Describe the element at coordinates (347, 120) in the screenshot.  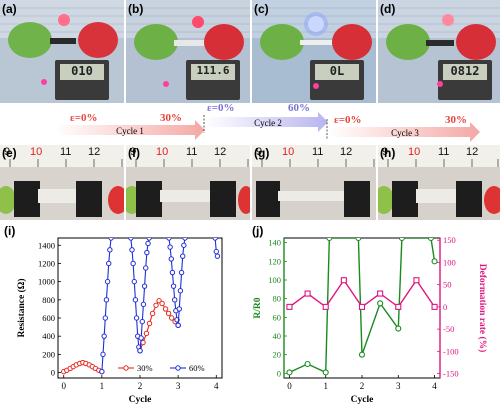
I see `cycle-3-start: ε=0%` at that location.